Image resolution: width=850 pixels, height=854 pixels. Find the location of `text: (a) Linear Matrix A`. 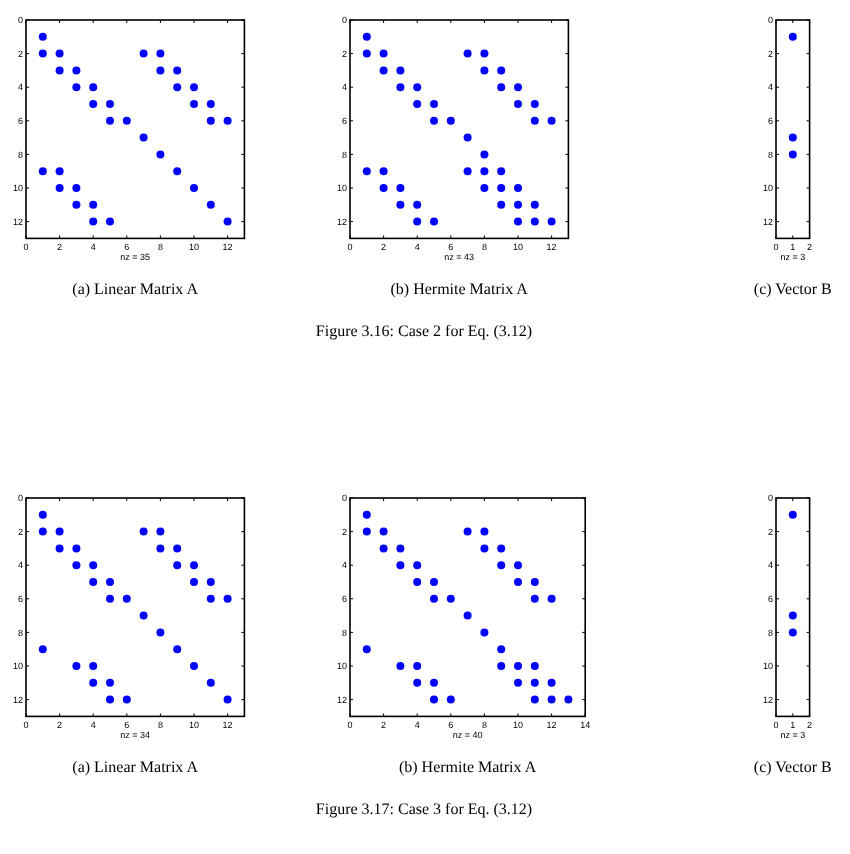

text: (a) Linear Matrix A is located at coordinates (135, 767).